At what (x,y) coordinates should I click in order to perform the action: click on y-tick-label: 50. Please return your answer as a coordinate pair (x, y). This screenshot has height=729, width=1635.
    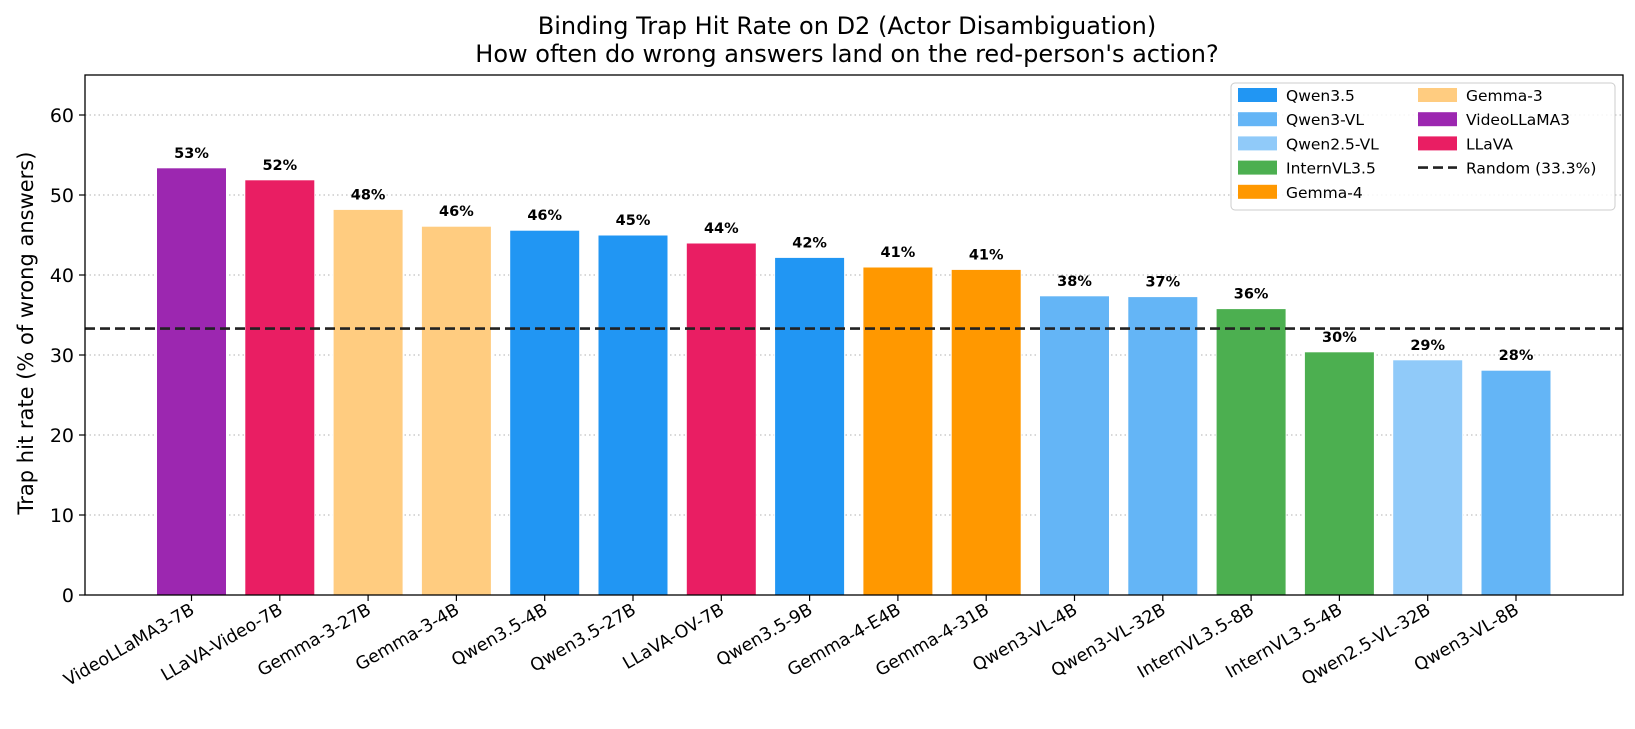
    Looking at the image, I should click on (62, 196).